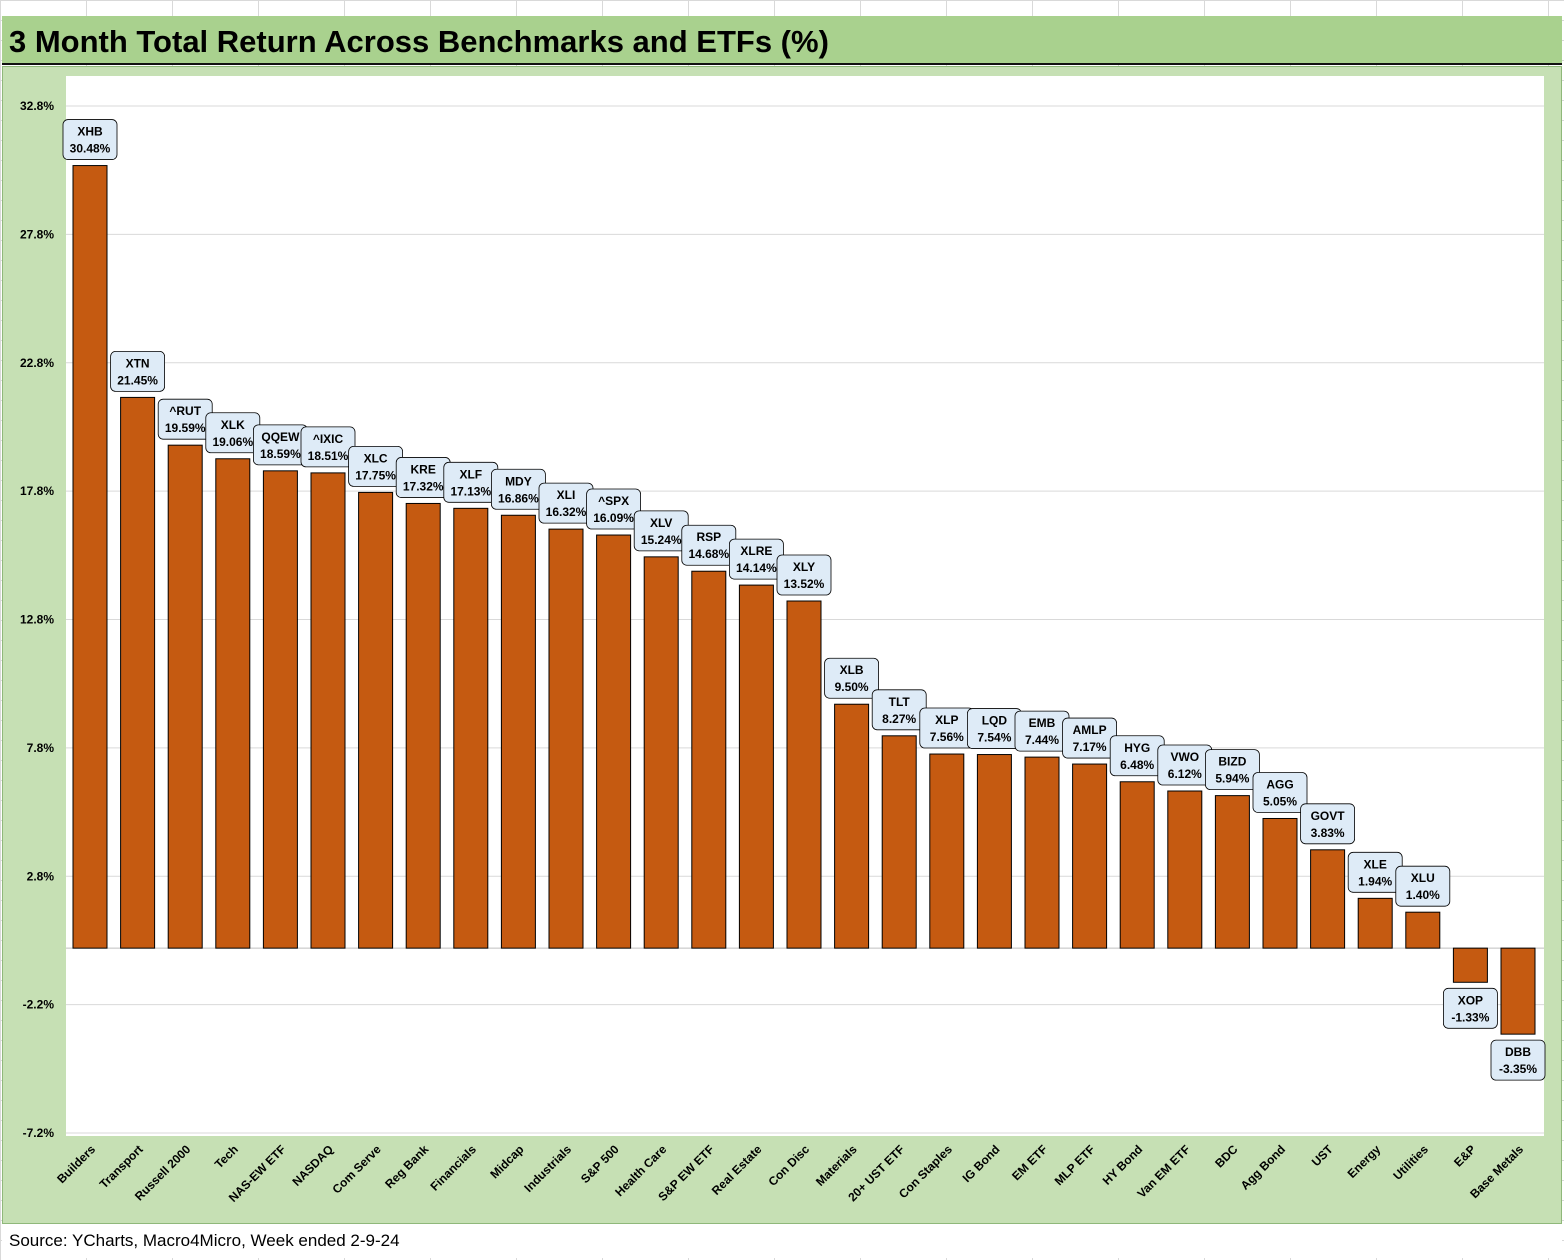 The width and height of the screenshot is (1564, 1260). I want to click on x-category-label: UST, so click(1322, 1155).